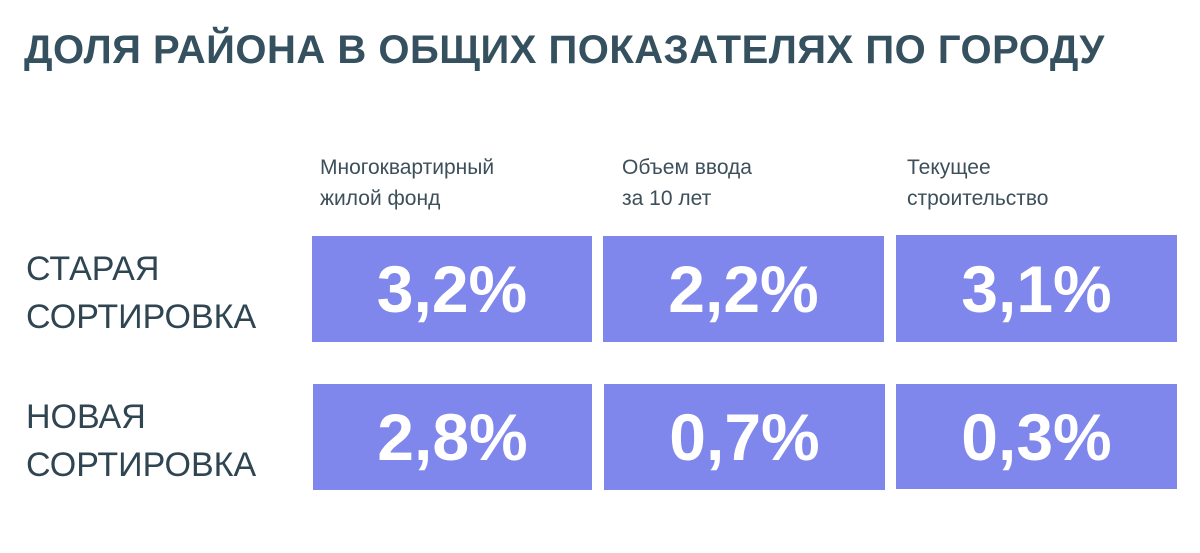 This screenshot has width=1200, height=553. What do you see at coordinates (452, 437) in the screenshot?
I see `value-cell-new-apartment-stock: 2,8%` at bounding box center [452, 437].